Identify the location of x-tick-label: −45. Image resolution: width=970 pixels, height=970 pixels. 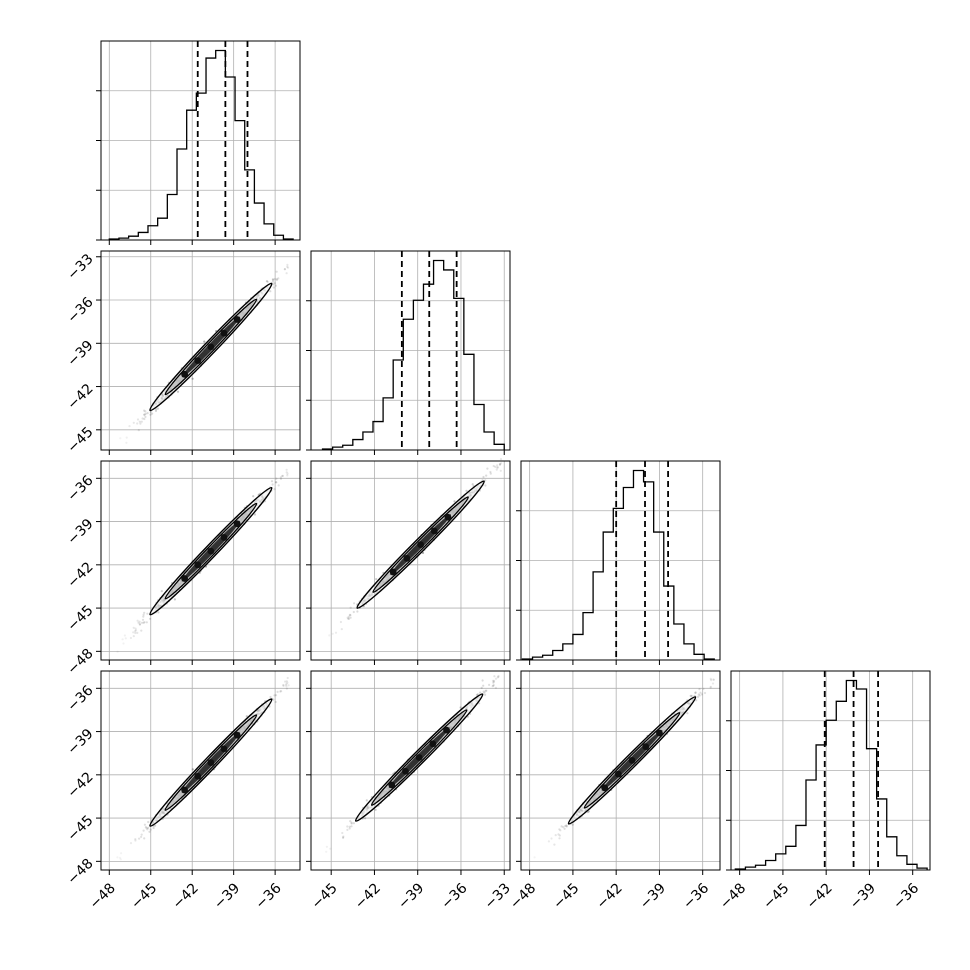
(144, 896).